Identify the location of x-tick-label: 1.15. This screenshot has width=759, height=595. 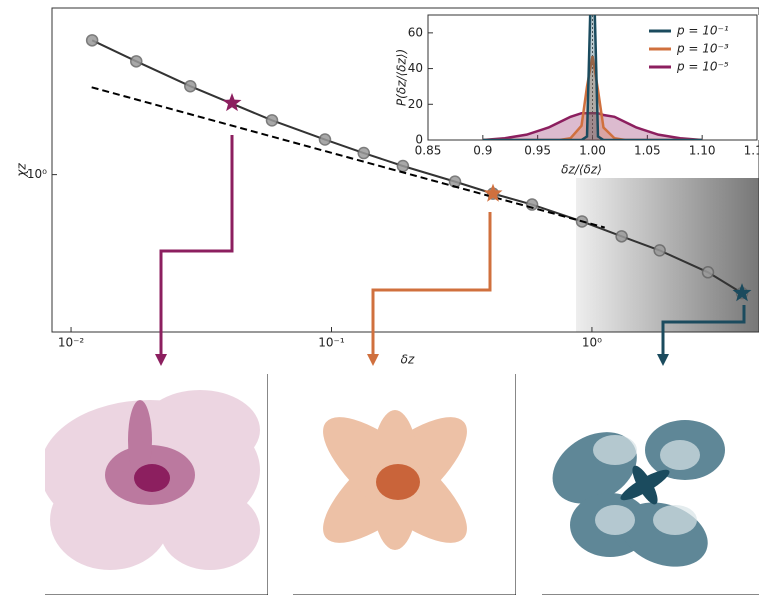
(751, 151).